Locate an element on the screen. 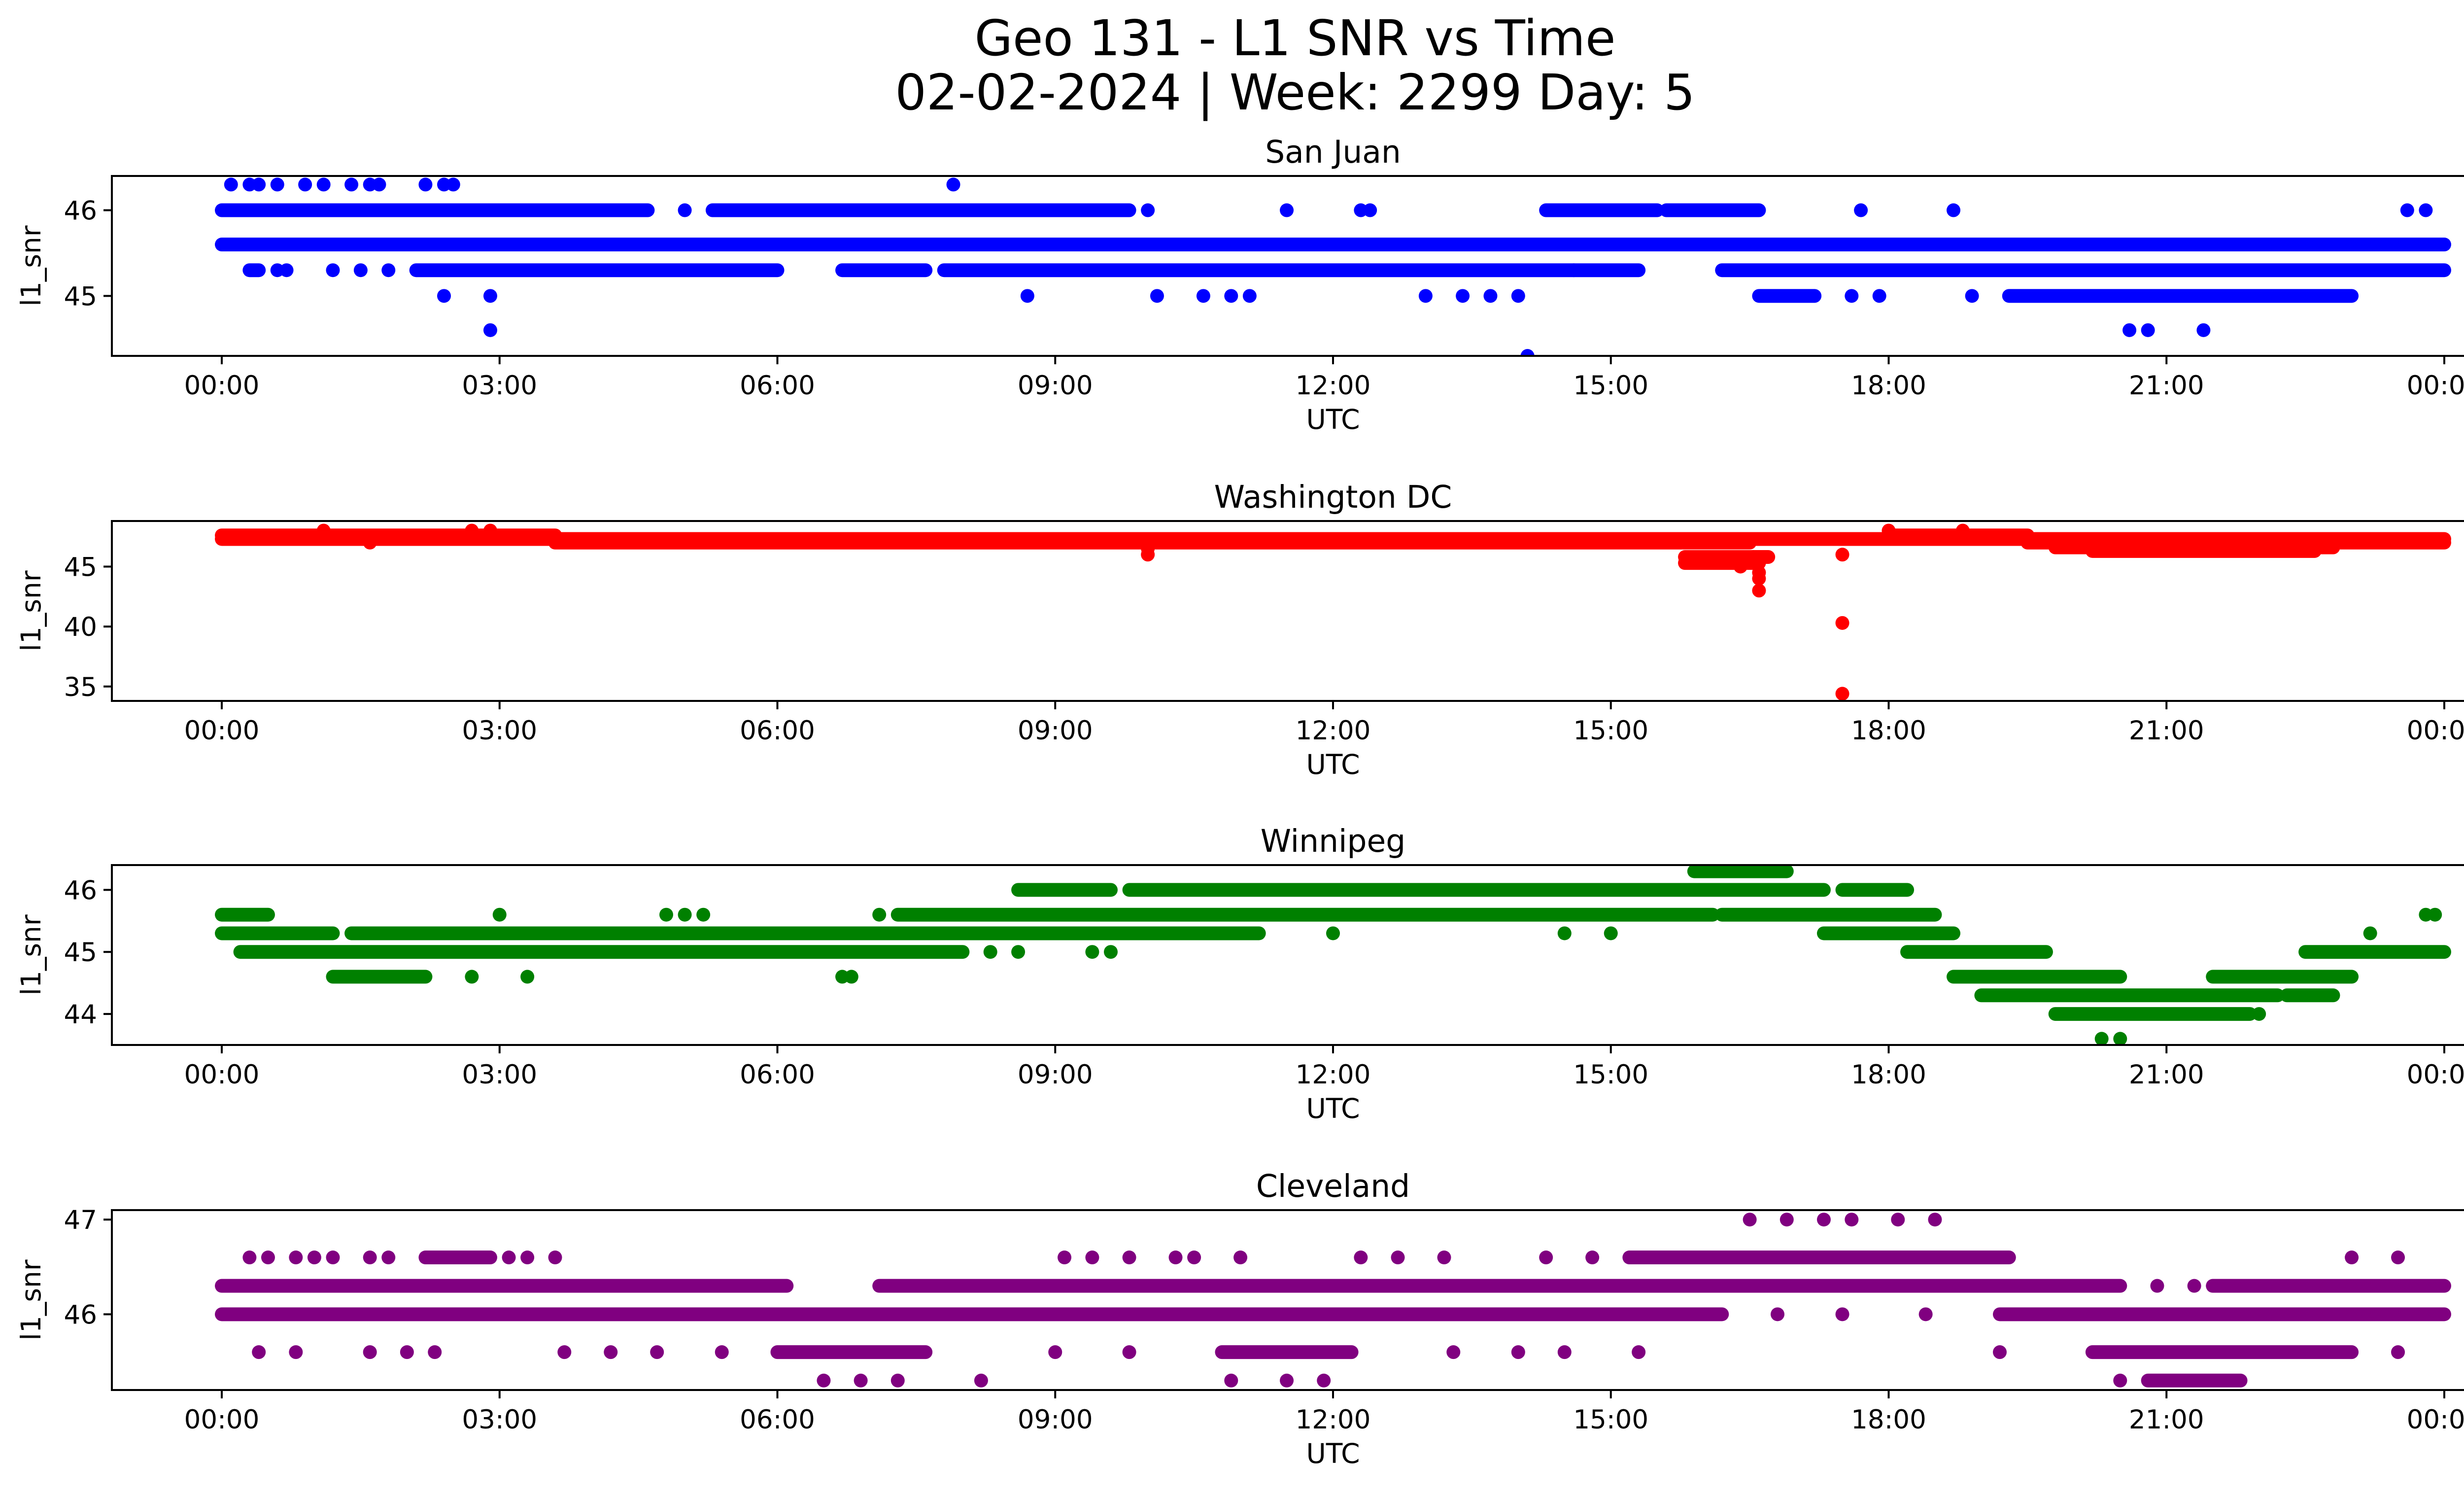  subplot-title: Winnipeg is located at coordinates (1333, 841).